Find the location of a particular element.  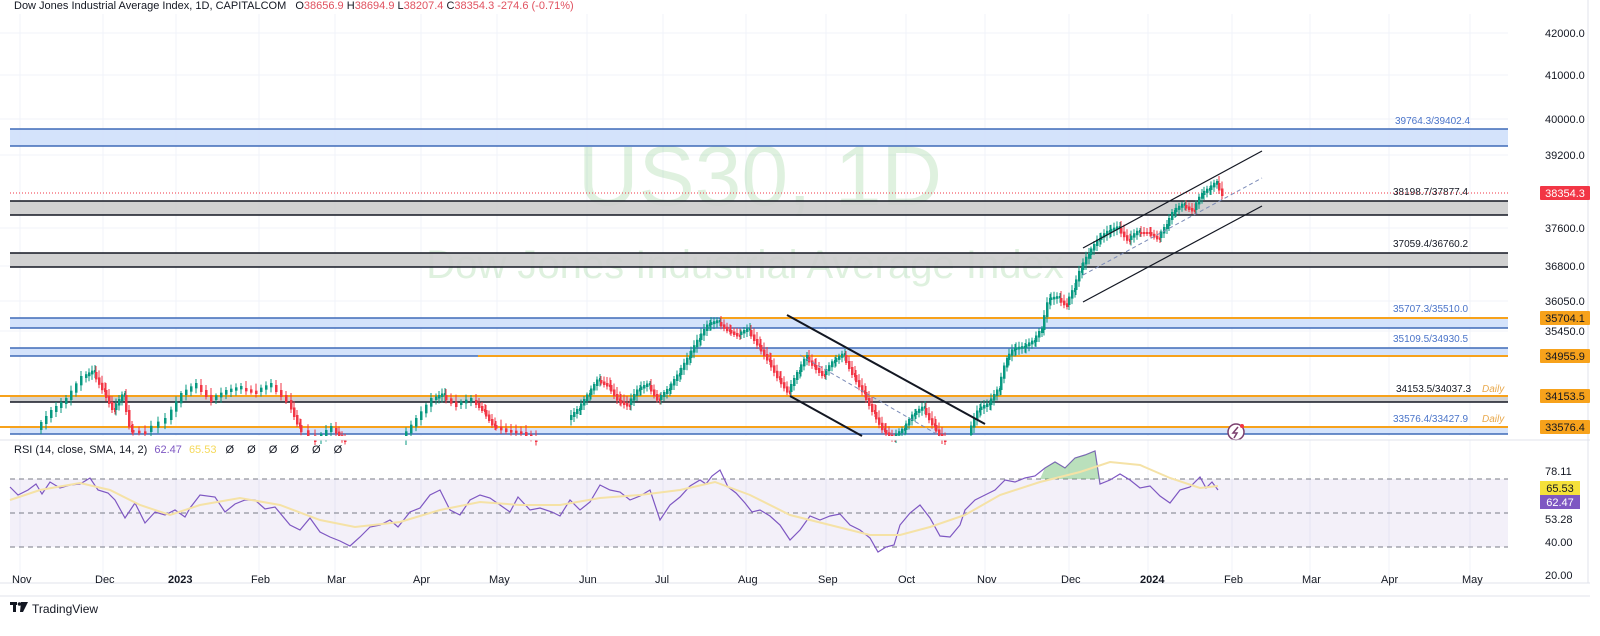

lightning-alert-icon is located at coordinates (1236, 432).